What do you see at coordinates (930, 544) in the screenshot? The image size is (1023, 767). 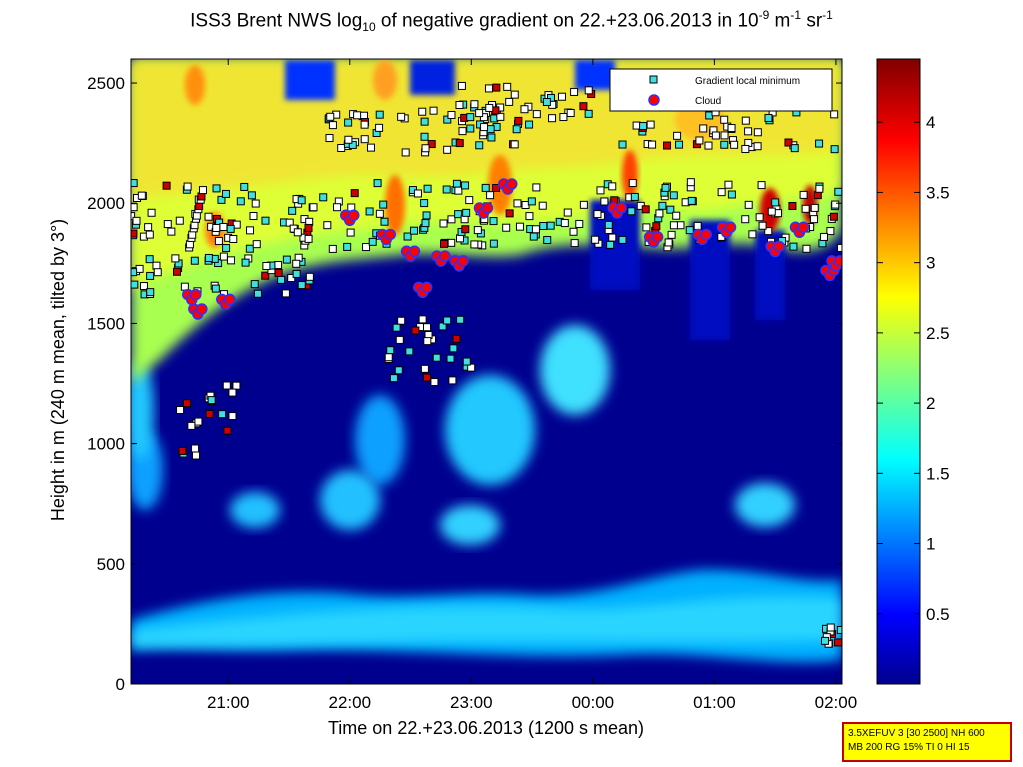 I see `colorbar-tick-label: 1` at bounding box center [930, 544].